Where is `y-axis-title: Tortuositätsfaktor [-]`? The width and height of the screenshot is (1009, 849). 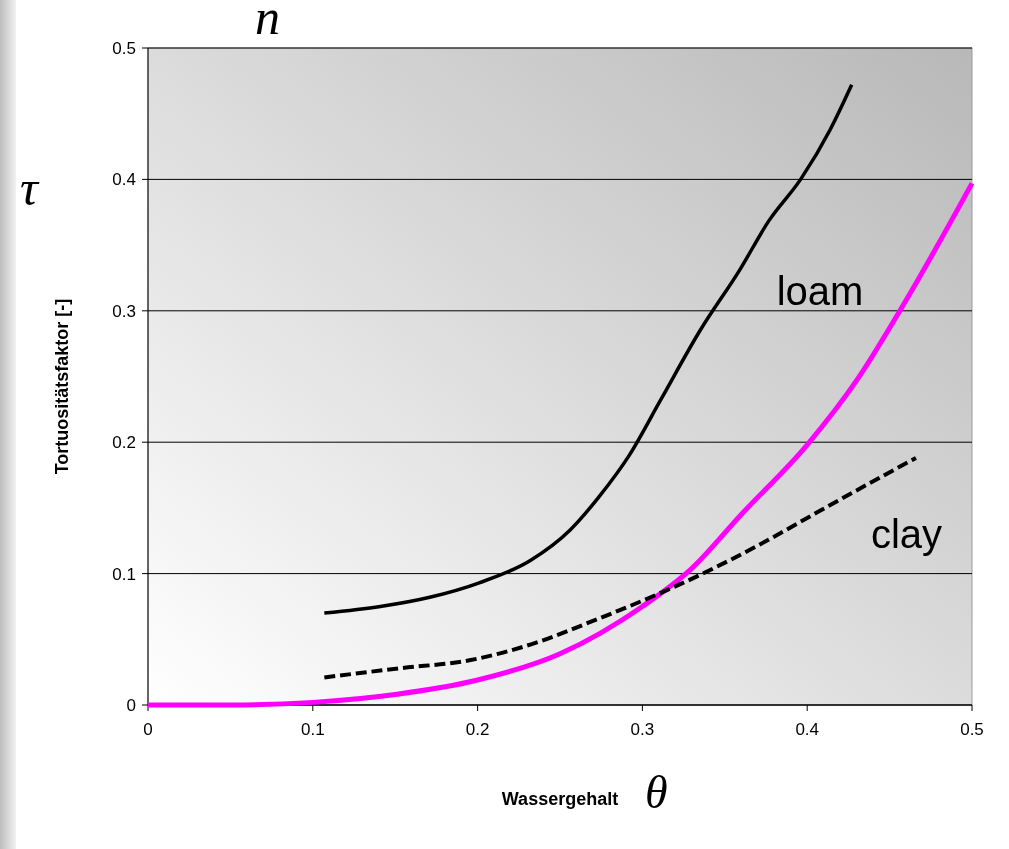 y-axis-title: Tortuositätsfaktor [-] is located at coordinates (62, 386).